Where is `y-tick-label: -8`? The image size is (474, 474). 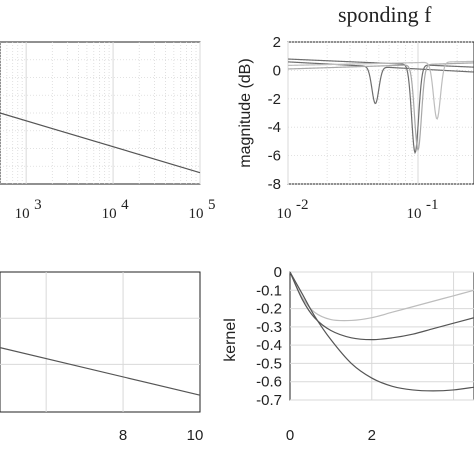 y-tick-label: -8 is located at coordinates (274, 184).